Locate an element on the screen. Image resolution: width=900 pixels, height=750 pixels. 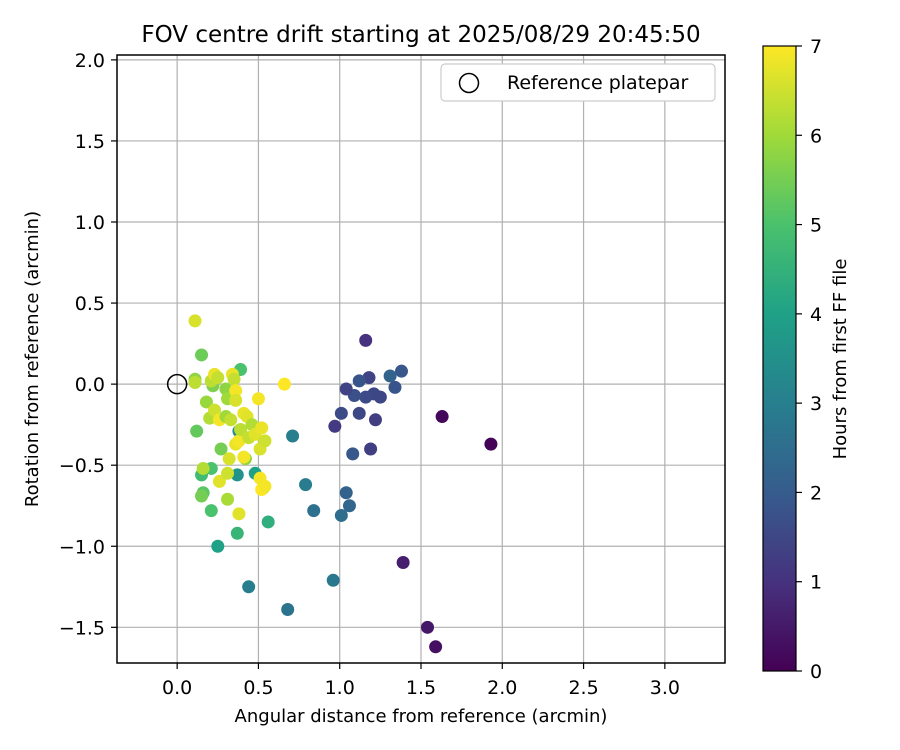
x-axis-label: Angular distance from reference (arcmin) is located at coordinates (421, 716).